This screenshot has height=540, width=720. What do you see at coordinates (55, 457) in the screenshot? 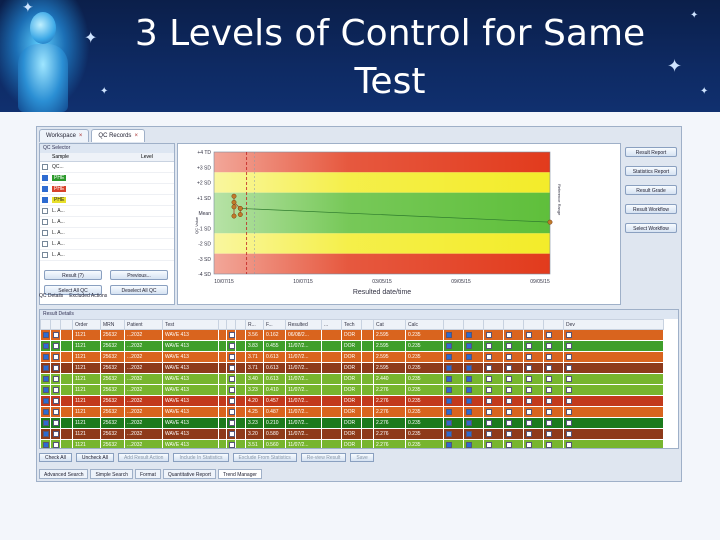
I see `toolbar-button-check-all: Check All` at bounding box center [55, 457].